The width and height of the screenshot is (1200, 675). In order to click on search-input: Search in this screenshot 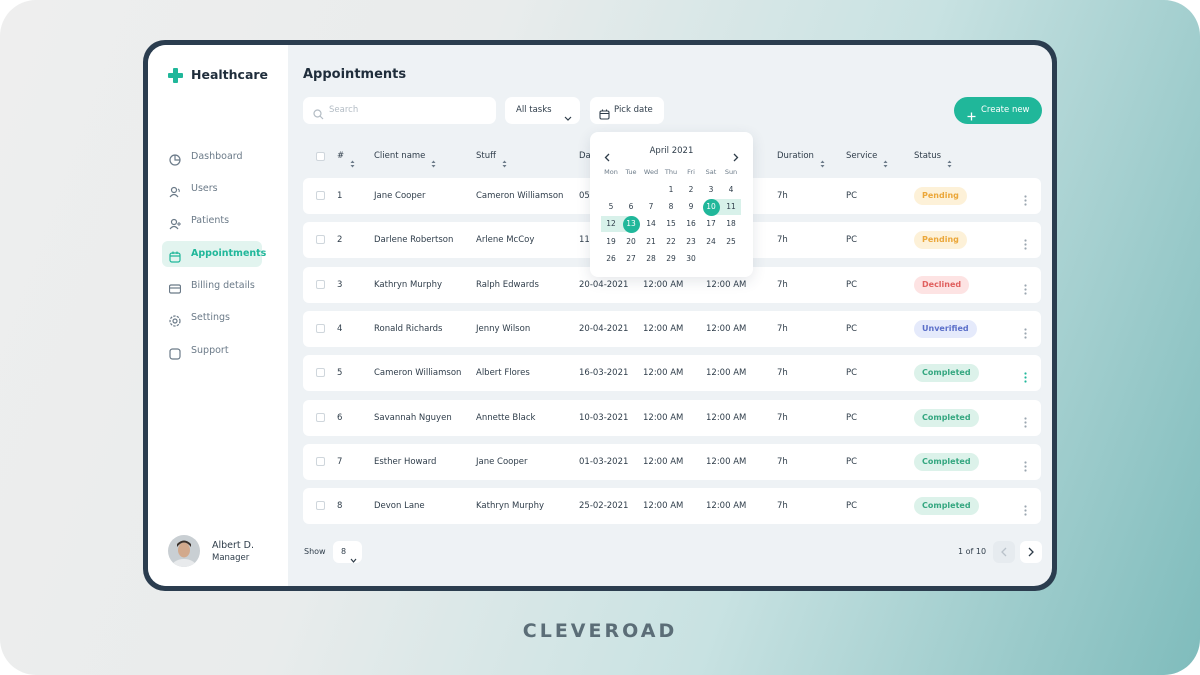, I will do `click(399, 110)`.